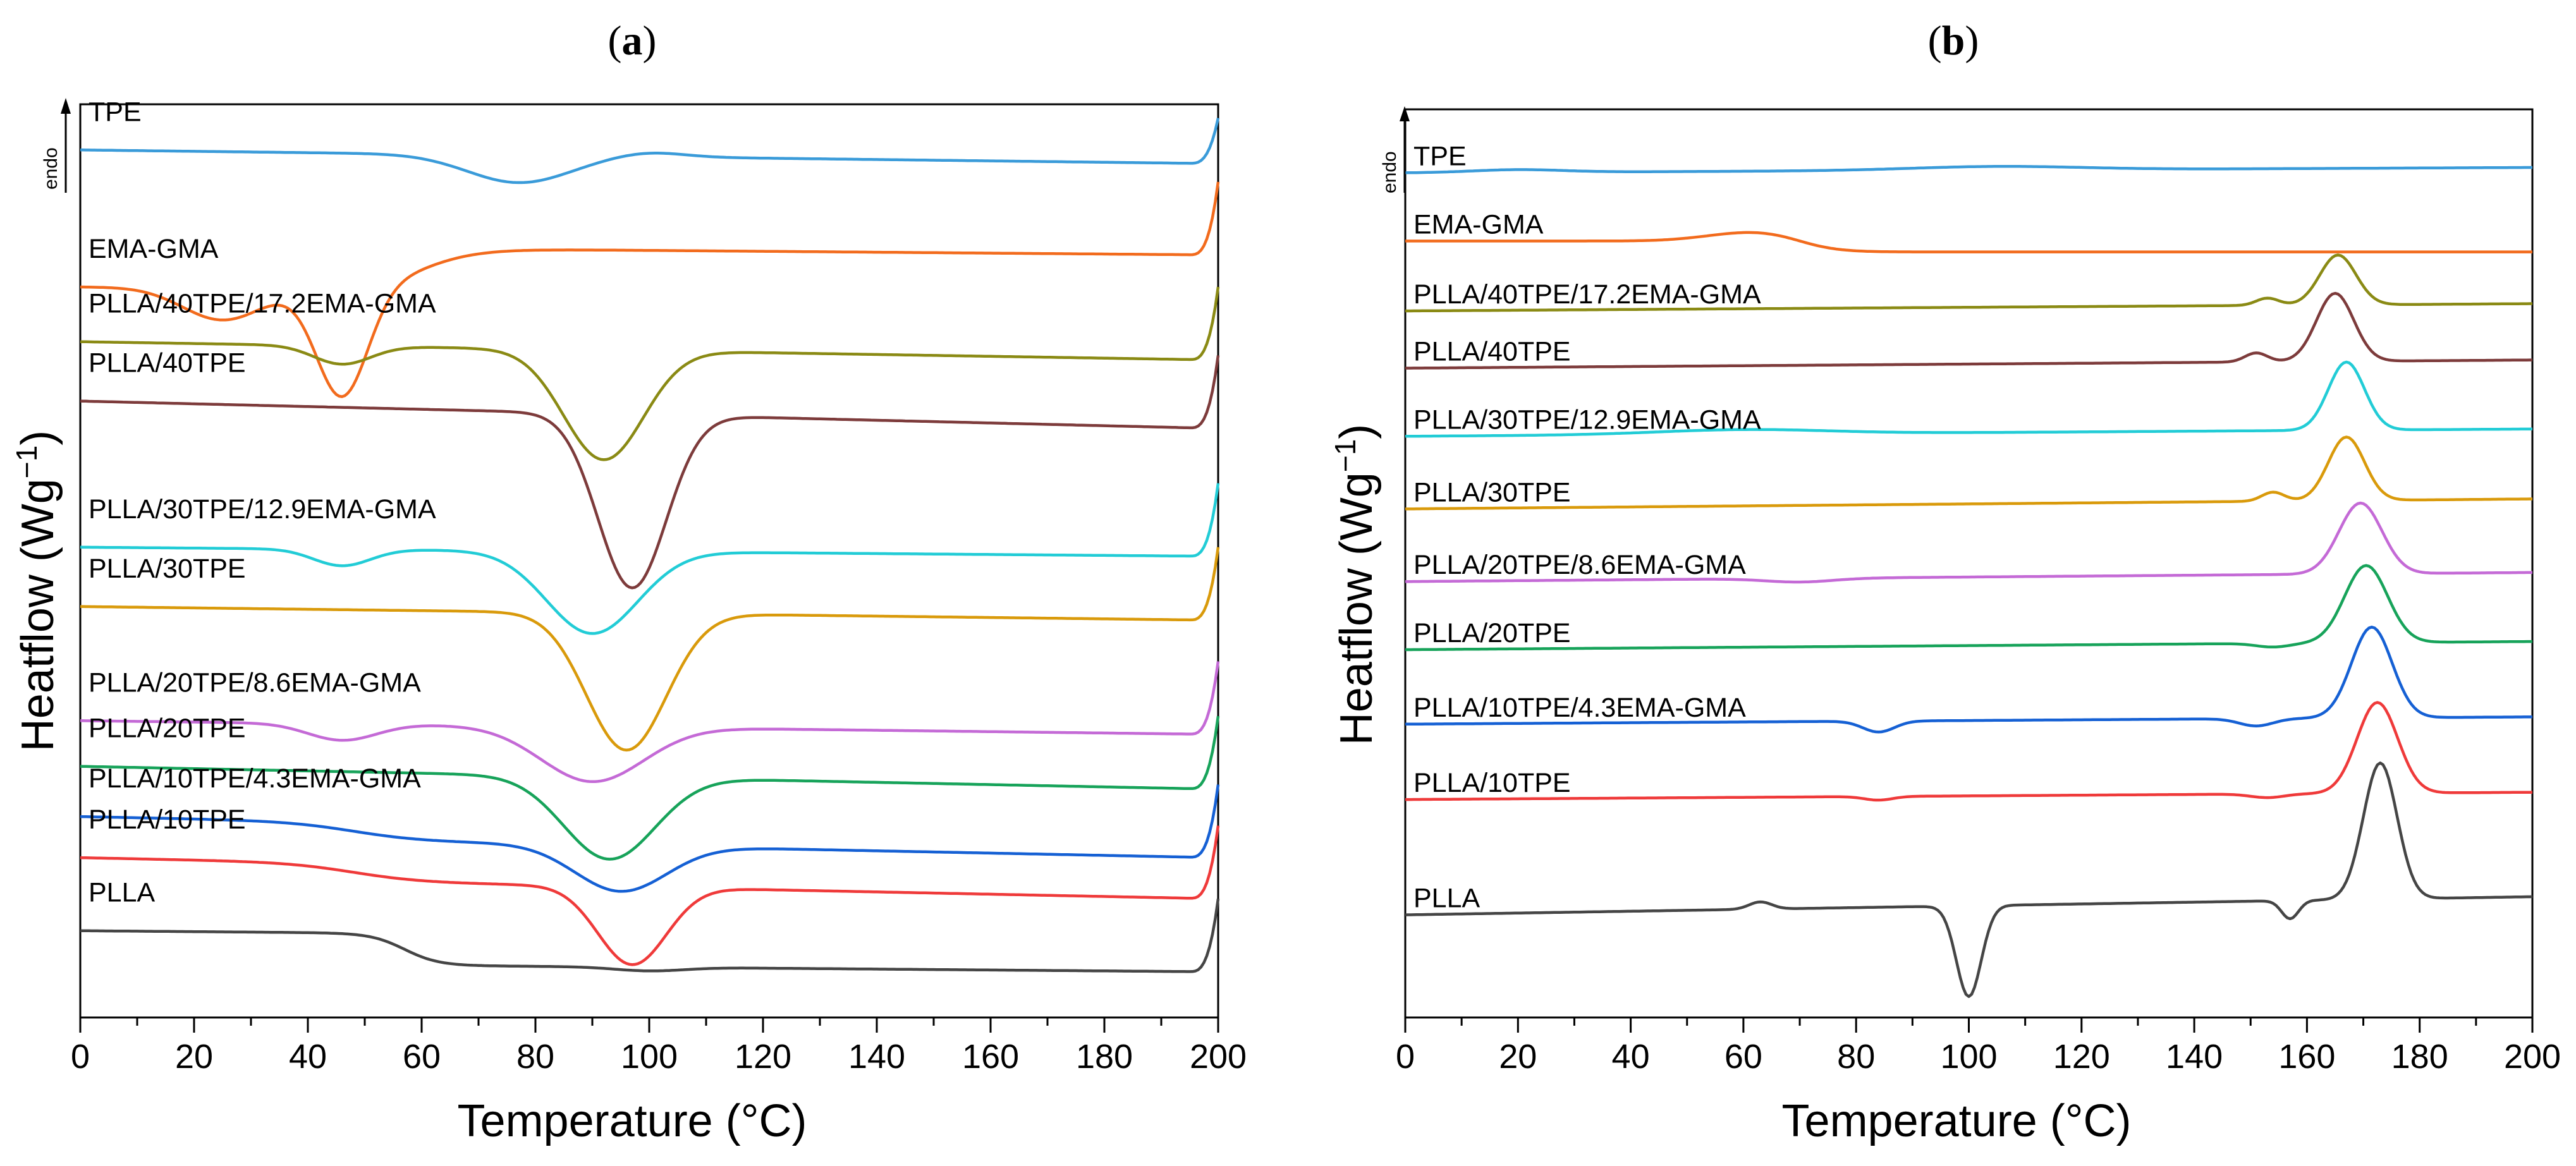  What do you see at coordinates (632, 1121) in the screenshot?
I see `panel-a-x-axis-title: Temperature (°C)` at bounding box center [632, 1121].